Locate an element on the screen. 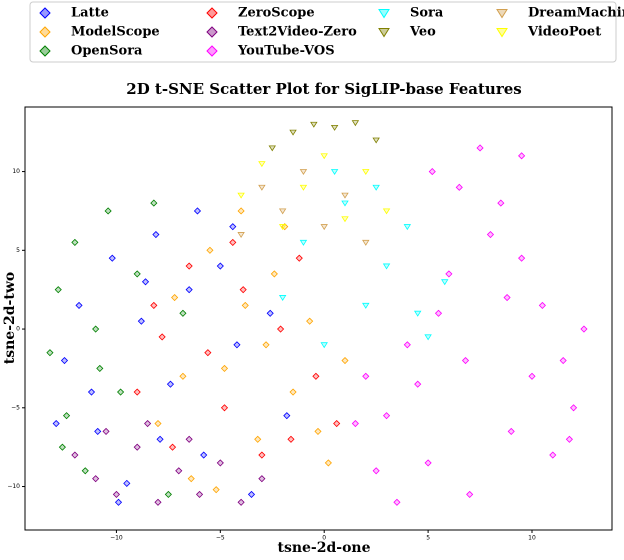 The height and width of the screenshot is (560, 624). x-tick-label: 0 is located at coordinates (324, 538).